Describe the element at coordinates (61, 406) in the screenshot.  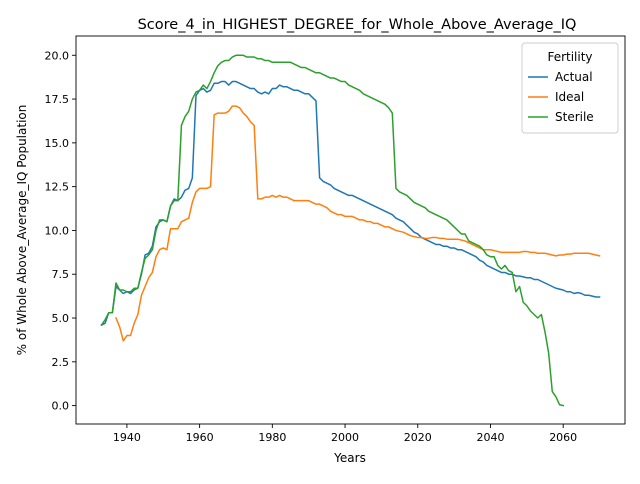
I see `y-tick-label: 0.0` at that location.